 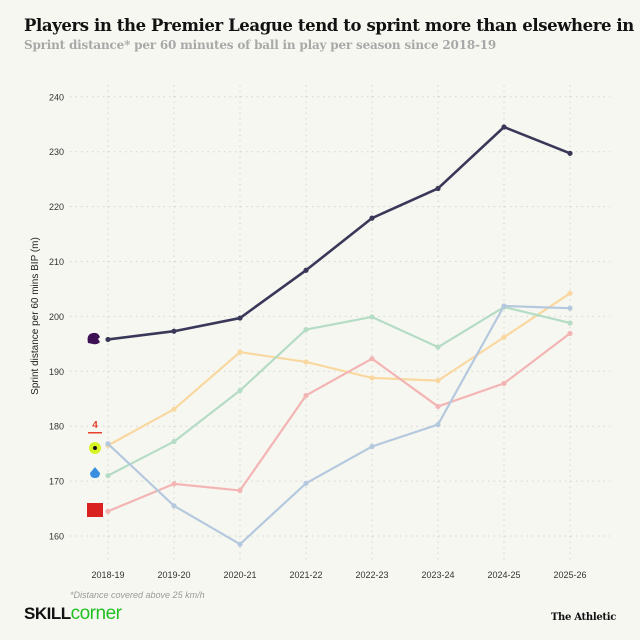 I want to click on premier-league-logo, so click(x=93, y=338).